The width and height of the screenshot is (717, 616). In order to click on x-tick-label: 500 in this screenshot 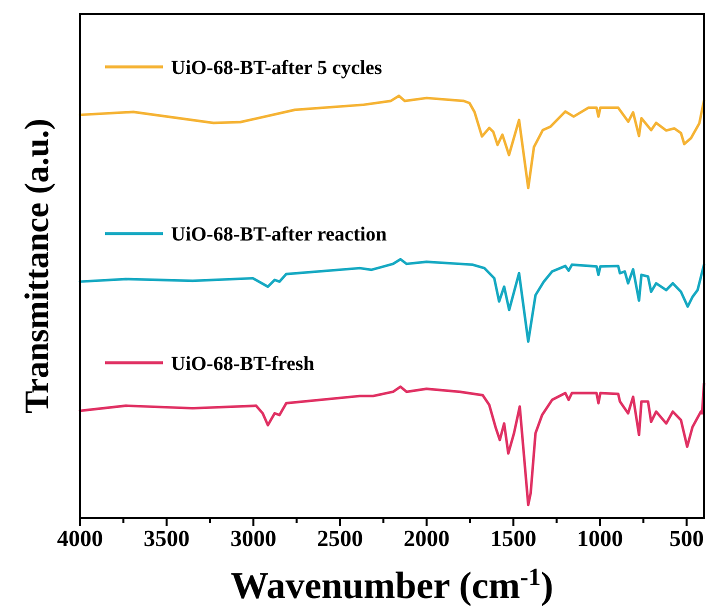, I will do `click(686, 538)`.